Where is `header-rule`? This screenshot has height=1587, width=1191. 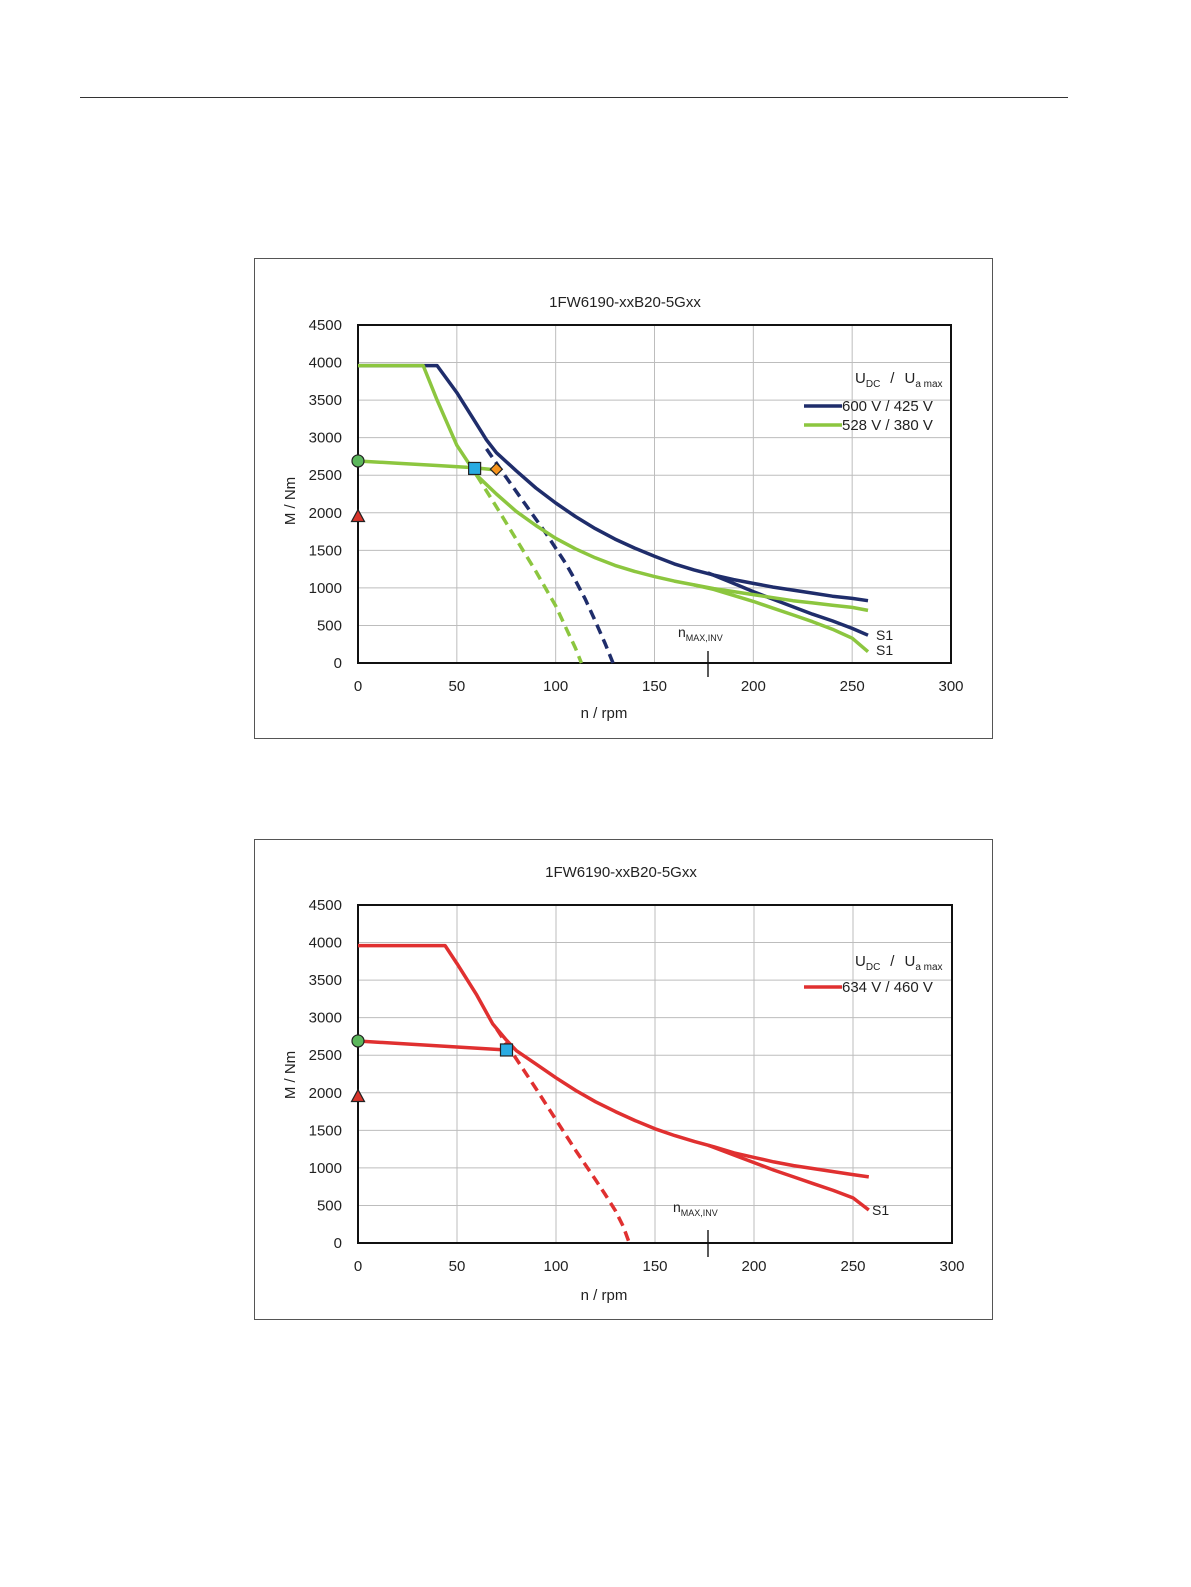 header-rule is located at coordinates (574, 97).